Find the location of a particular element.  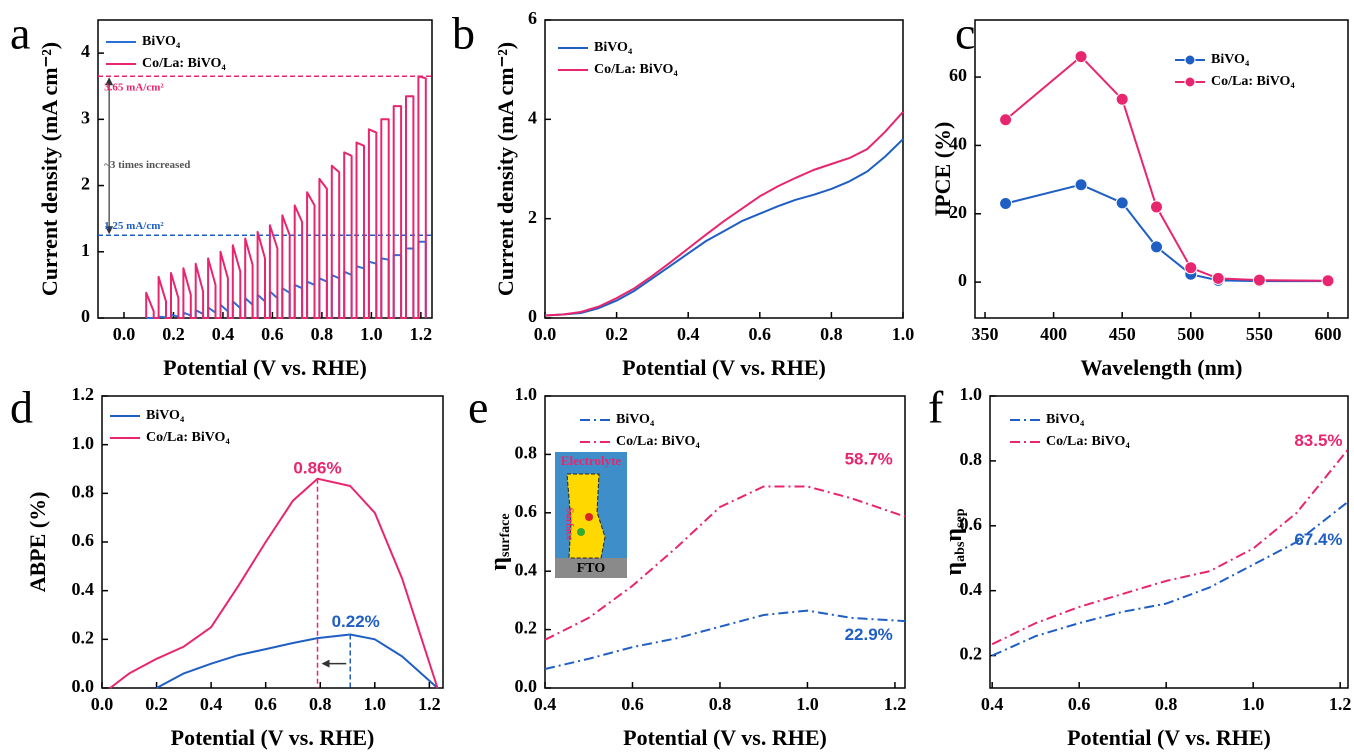

inset-label: Electrolyte is located at coordinates (591, 460).